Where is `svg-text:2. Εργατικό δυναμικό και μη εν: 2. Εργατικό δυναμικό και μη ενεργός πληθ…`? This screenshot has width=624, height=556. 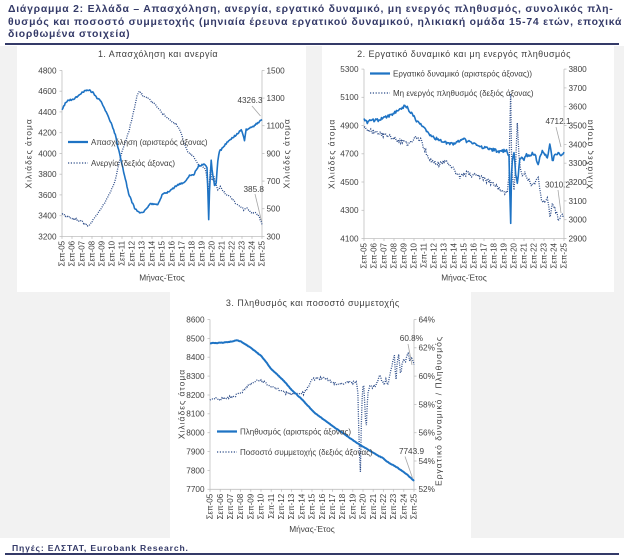 svg-text:2. Εργατικό δυναμικό και μη εν: 2. Εργατικό δυναμικό και μη ενεργός πληθ… is located at coordinates (464, 54).